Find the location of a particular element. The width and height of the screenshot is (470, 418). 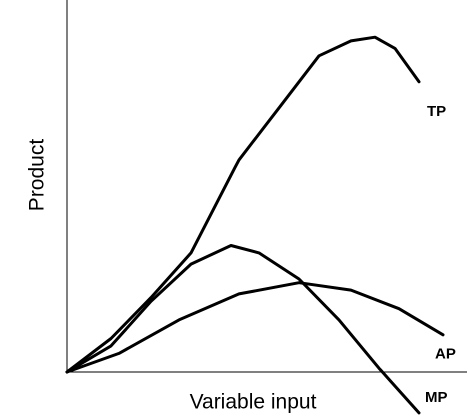

series-label: TP is located at coordinates (436, 111).